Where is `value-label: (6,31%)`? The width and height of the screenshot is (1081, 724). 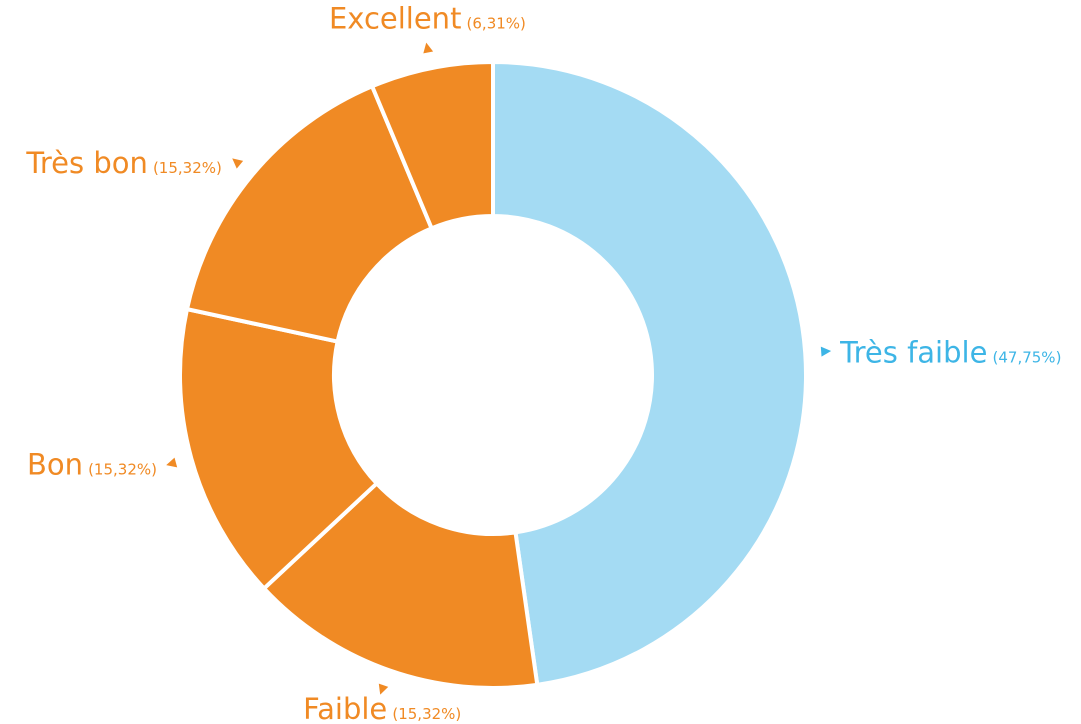
value-label: (6,31%) is located at coordinates (496, 24).